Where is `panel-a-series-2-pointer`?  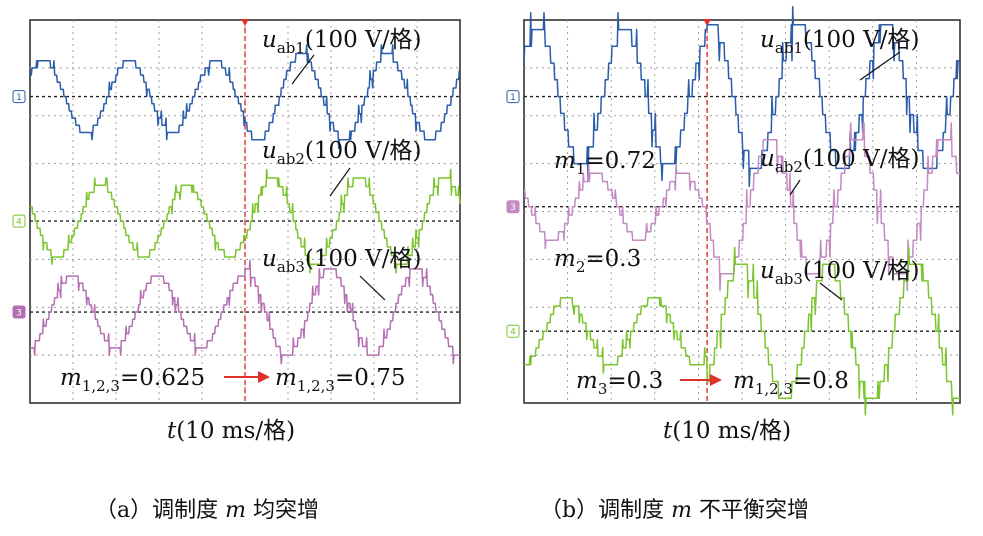 panel-a-series-2-pointer is located at coordinates (340, 182).